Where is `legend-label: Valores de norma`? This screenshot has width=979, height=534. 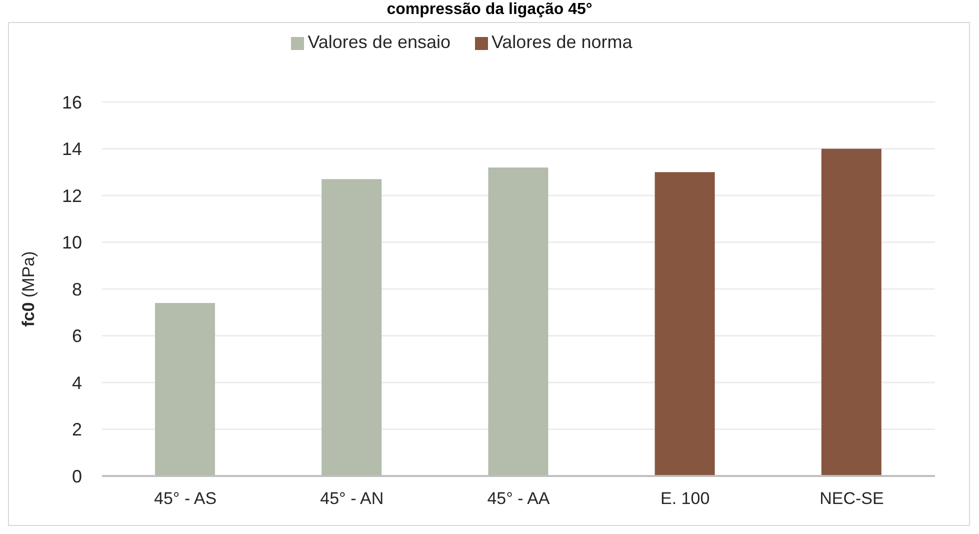
legend-label: Valores de norma is located at coordinates (562, 42).